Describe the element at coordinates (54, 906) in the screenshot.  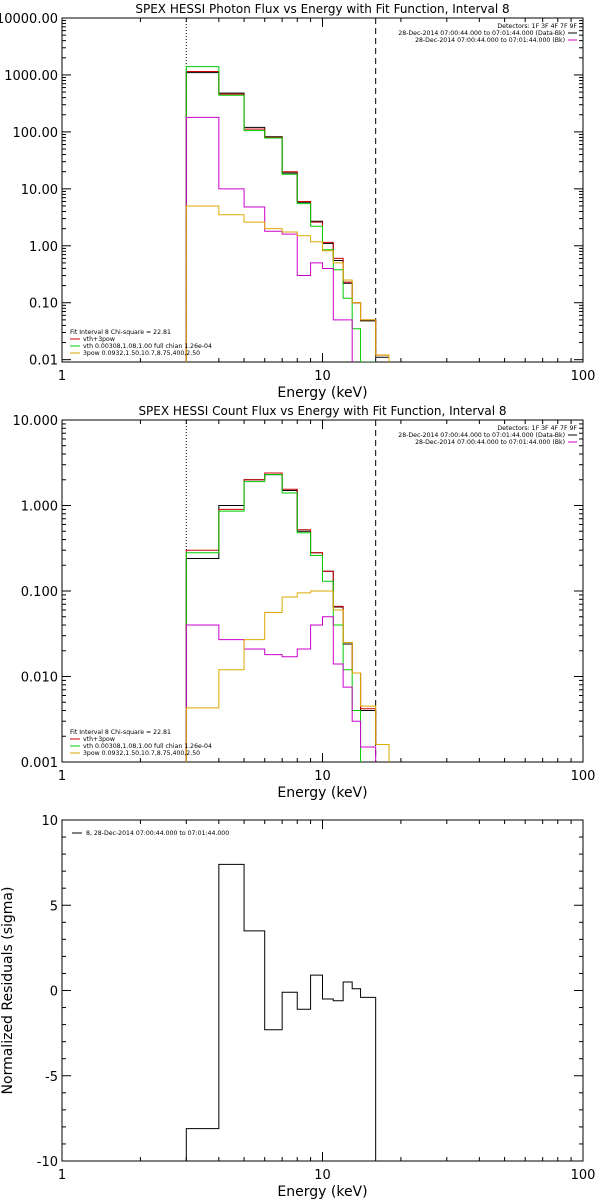
I see `y-tick-label: 5` at that location.